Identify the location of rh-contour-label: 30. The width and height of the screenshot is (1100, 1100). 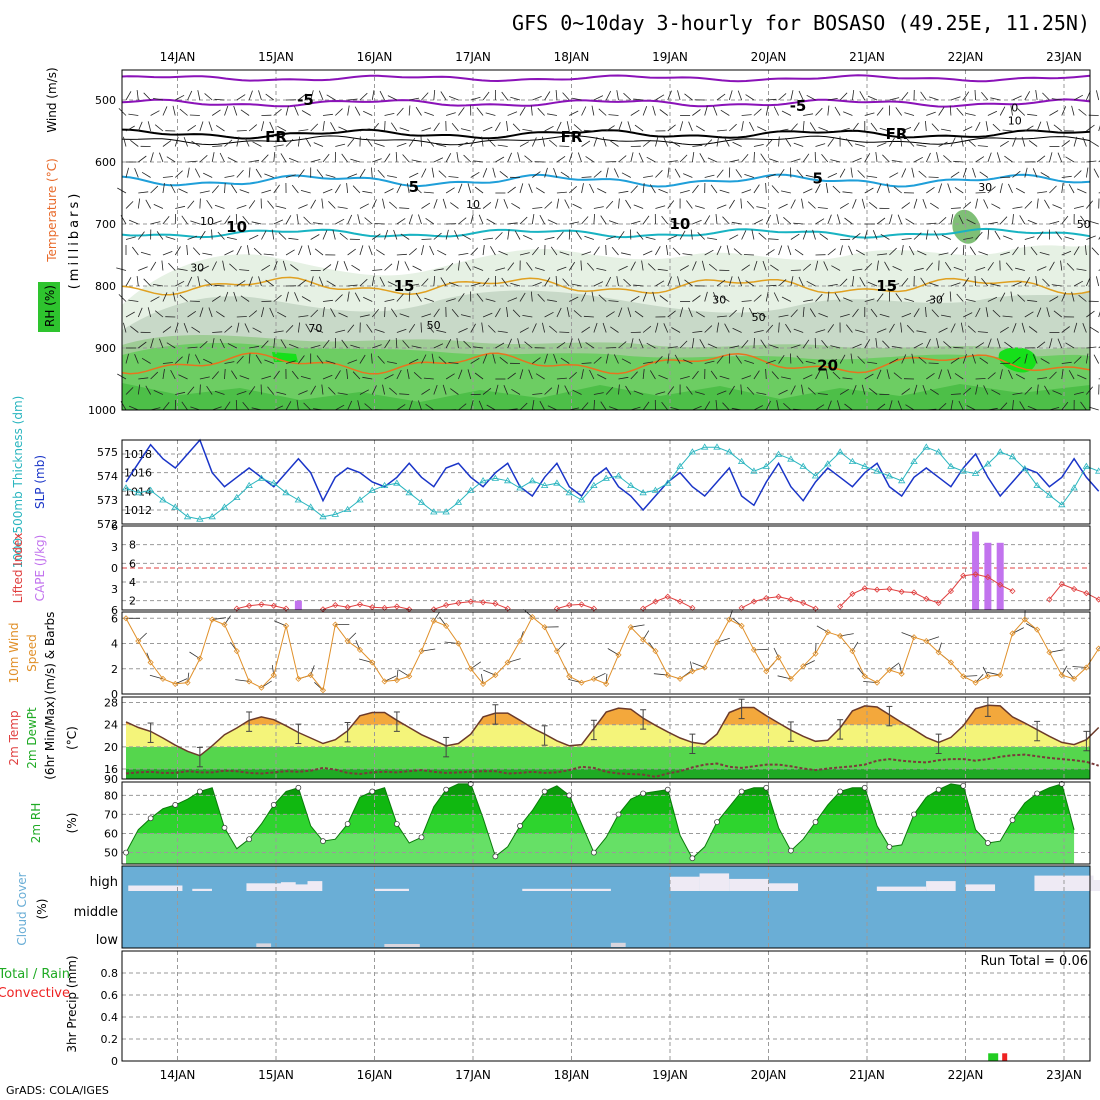
(985, 187).